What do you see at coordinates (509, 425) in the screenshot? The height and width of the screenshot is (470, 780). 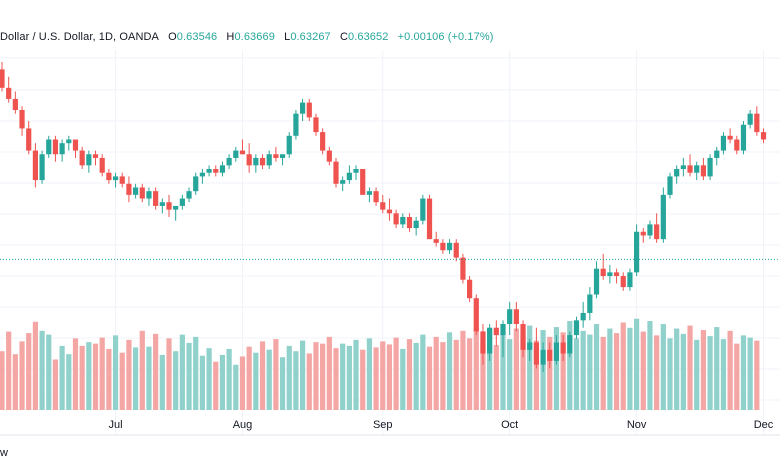 I see `x-tick-label-oct: Oct` at bounding box center [509, 425].